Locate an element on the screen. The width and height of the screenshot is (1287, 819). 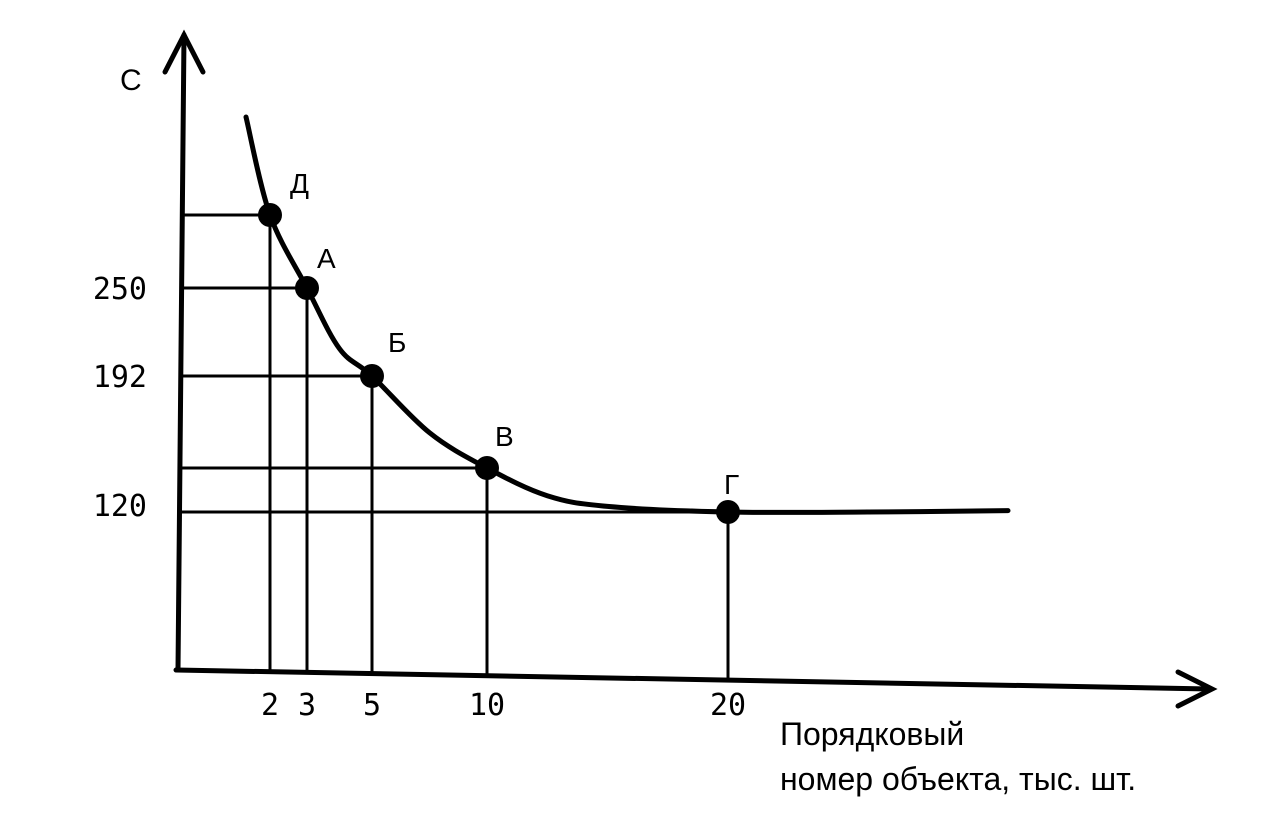
y-axis-label: С is located at coordinates (131, 80).